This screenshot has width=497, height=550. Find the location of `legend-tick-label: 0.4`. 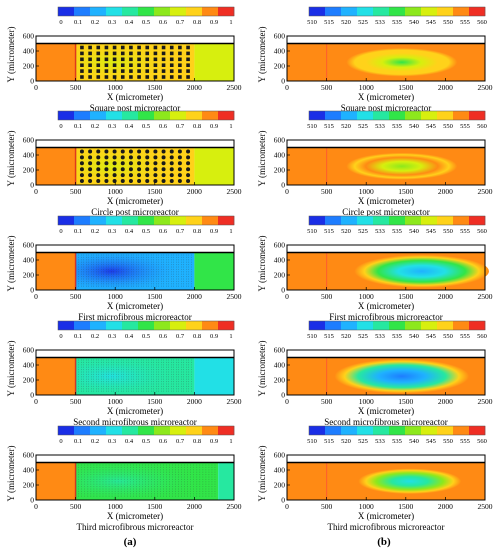

legend-tick-label: 0.4 is located at coordinates (129, 231).